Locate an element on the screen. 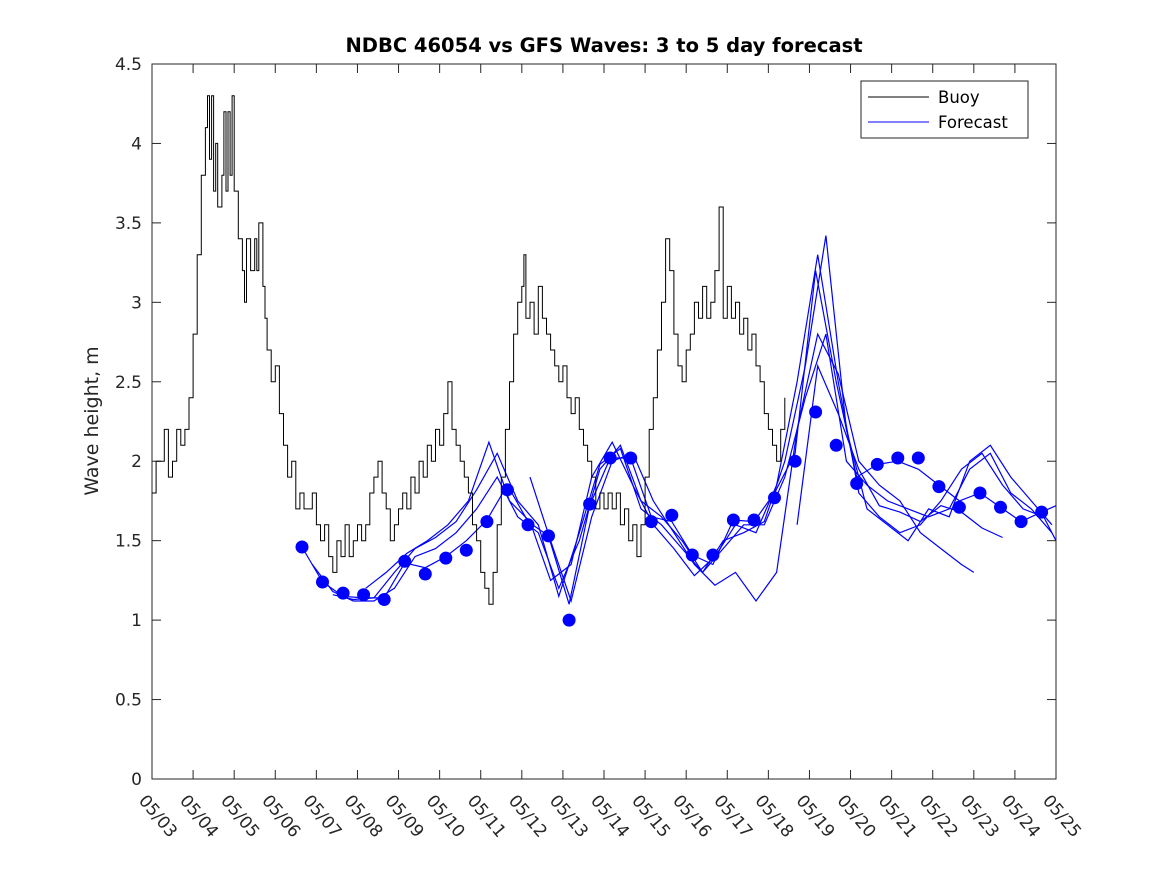  x-tick-label: 05/09 is located at coordinates (404, 816).